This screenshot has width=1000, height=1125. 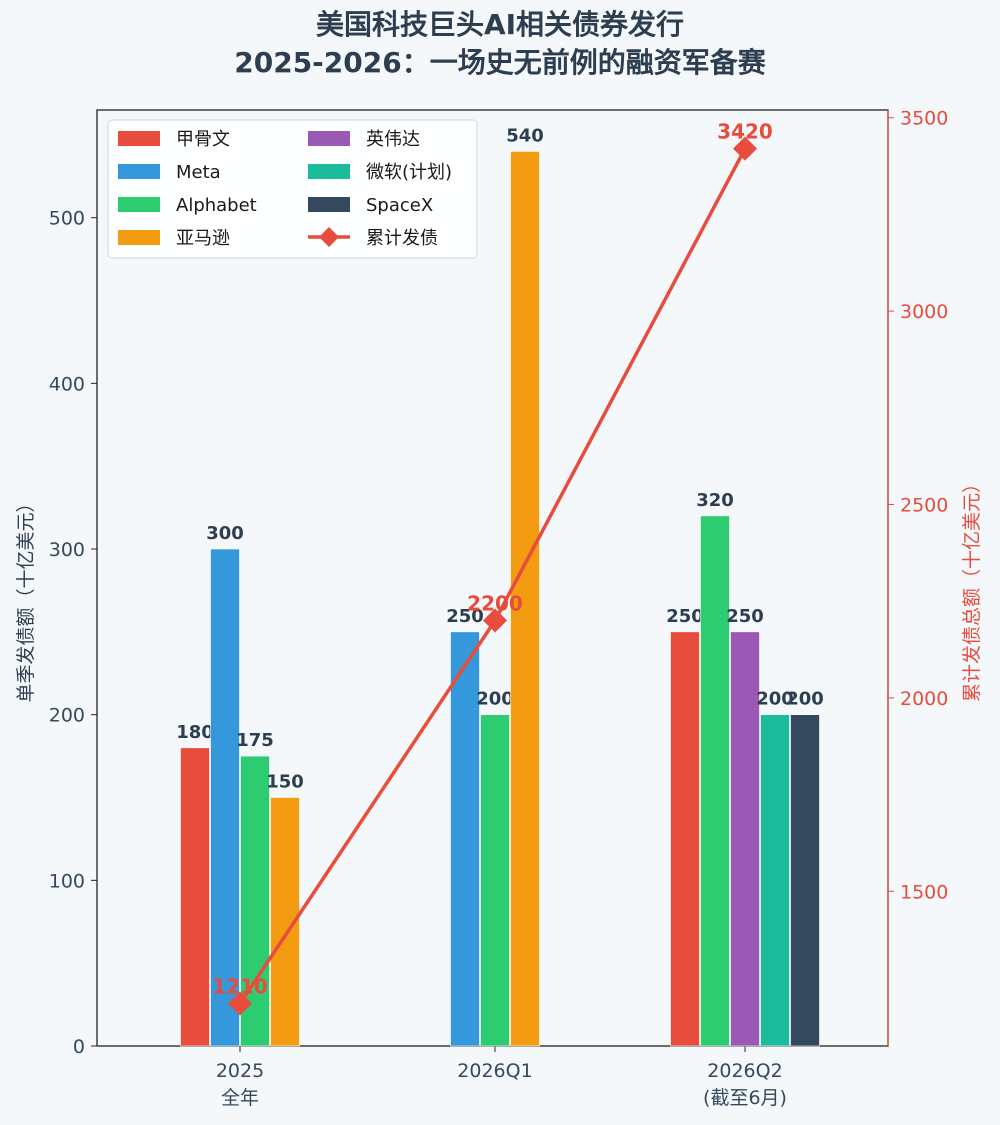 I want to click on legend-label: 英伟达, so click(x=393, y=139).